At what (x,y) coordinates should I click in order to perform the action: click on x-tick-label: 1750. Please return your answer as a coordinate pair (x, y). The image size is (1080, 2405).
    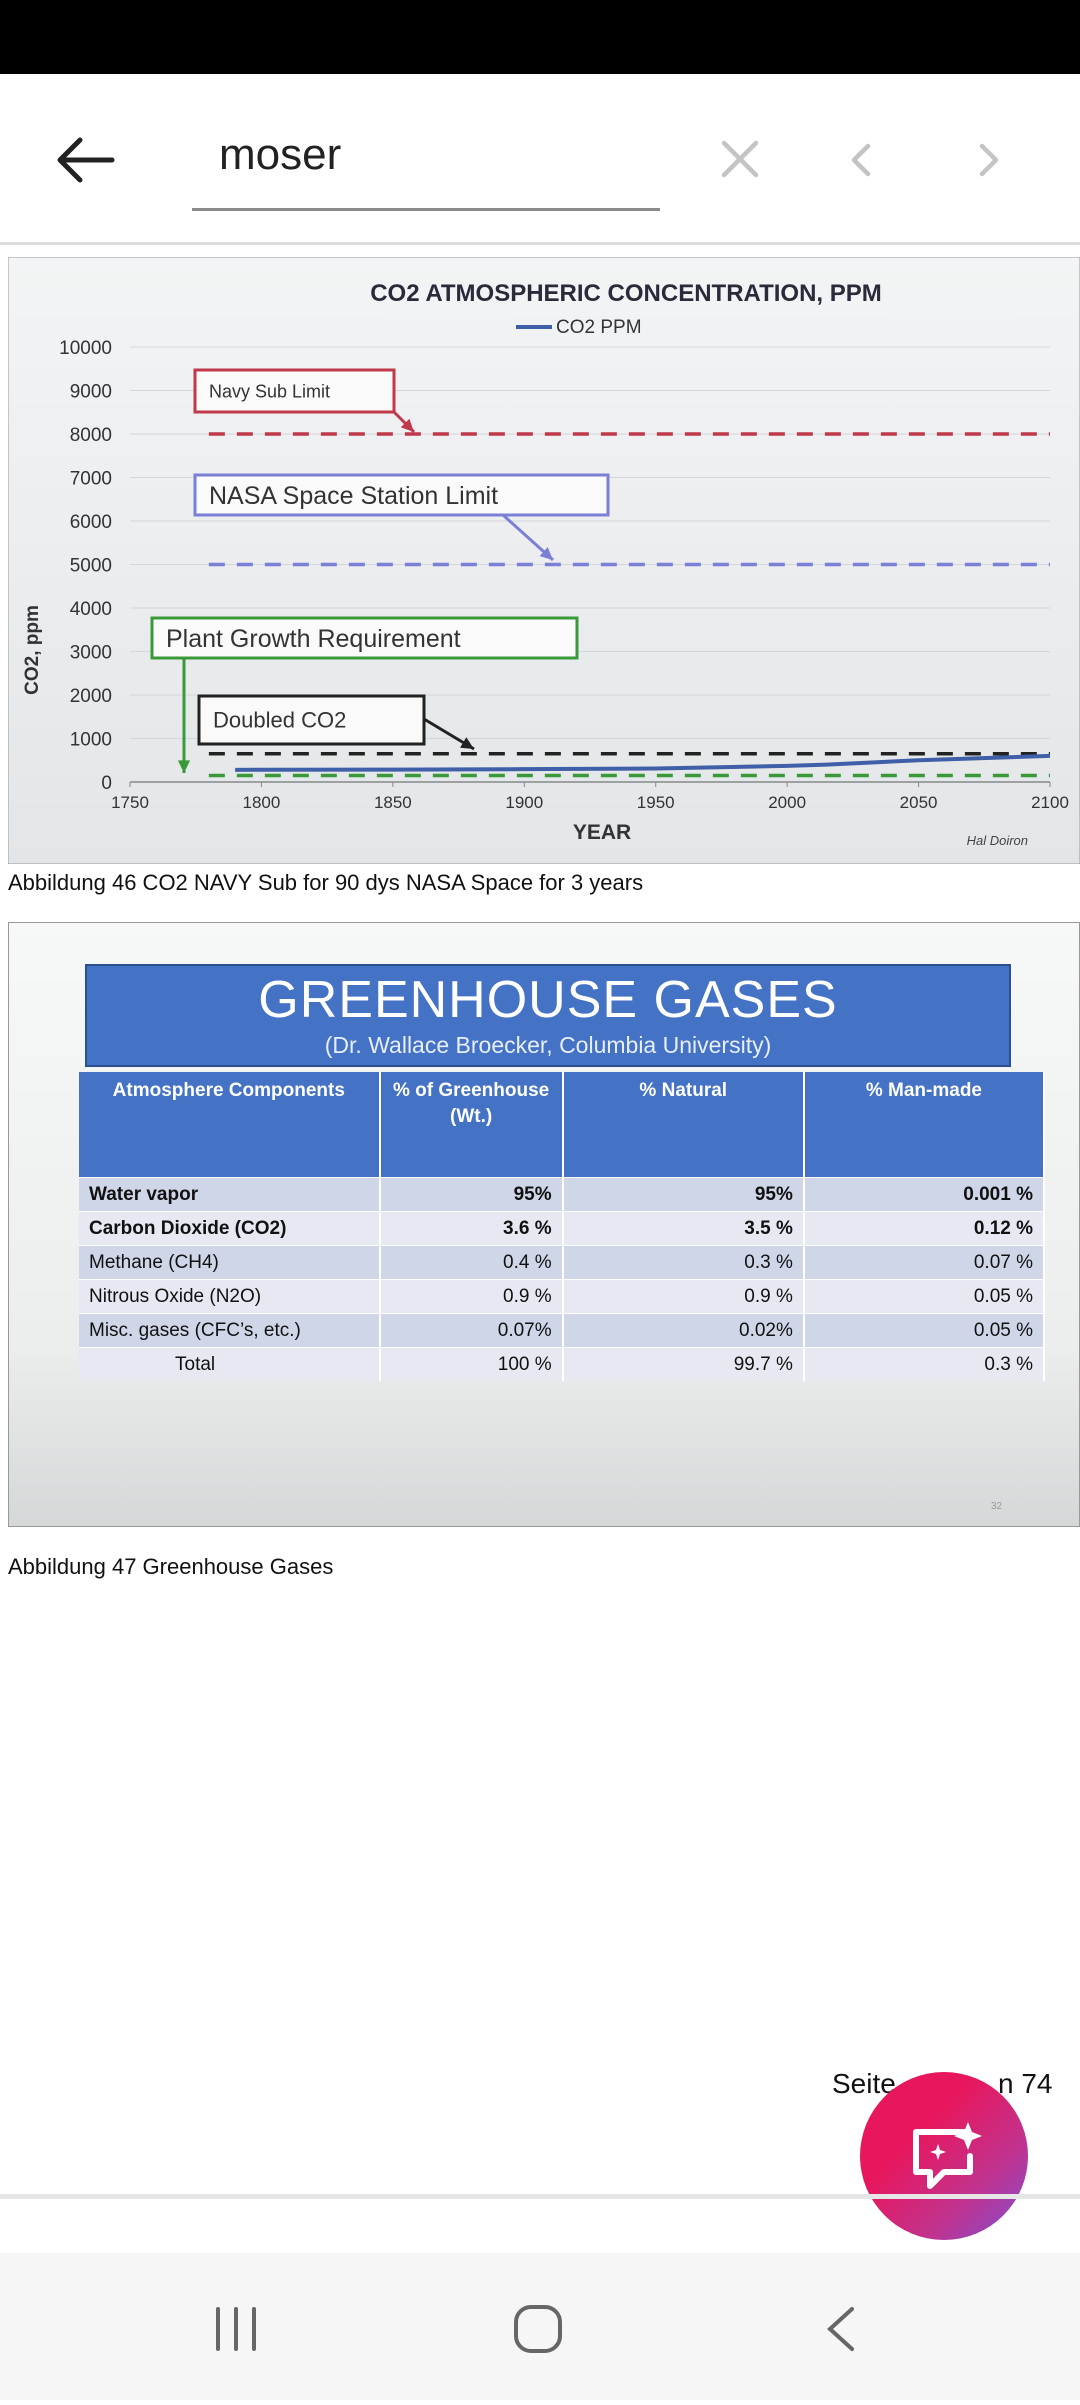
    Looking at the image, I should click on (130, 802).